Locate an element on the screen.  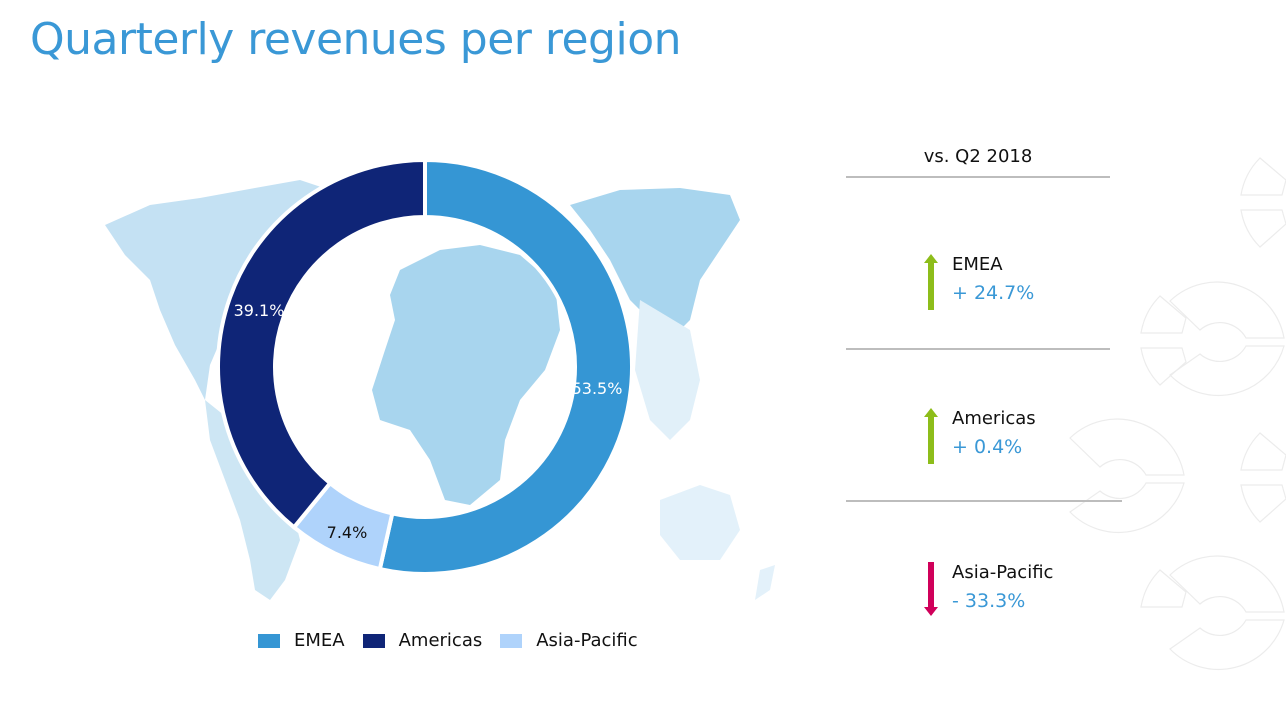
comparison-region: Asia-Pacific is located at coordinates (1003, 572).